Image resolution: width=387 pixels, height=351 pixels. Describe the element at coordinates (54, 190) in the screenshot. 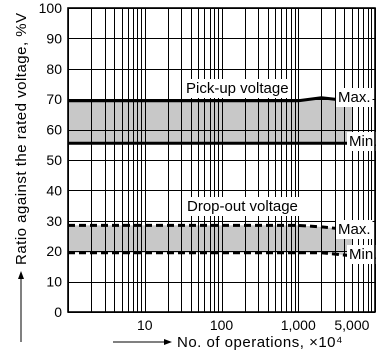

I see `y-tick-label: 40` at that location.